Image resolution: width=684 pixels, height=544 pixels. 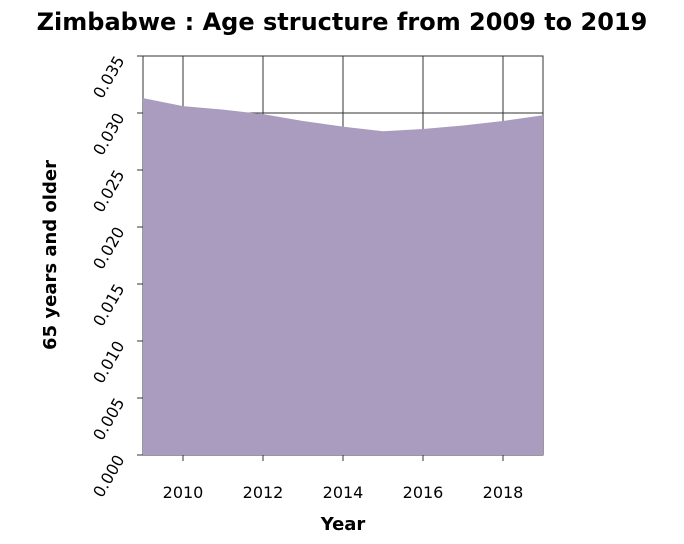 What do you see at coordinates (108, 248) in the screenshot?
I see `y-tick-label: 0.020` at bounding box center [108, 248].